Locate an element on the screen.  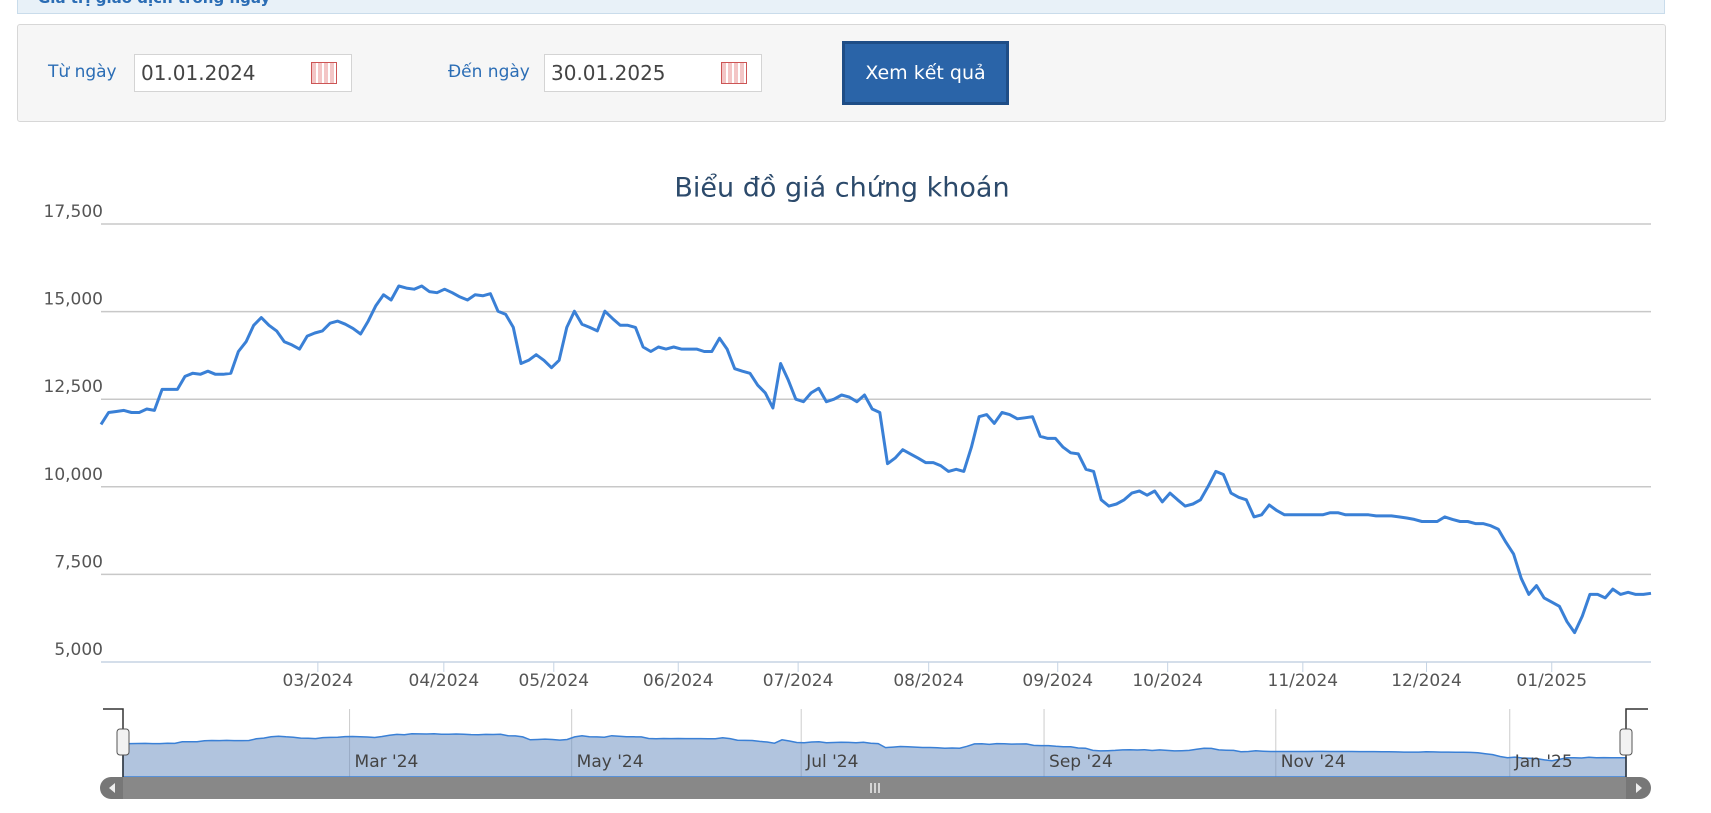
x-tick-label: 07/2024 is located at coordinates (798, 681).